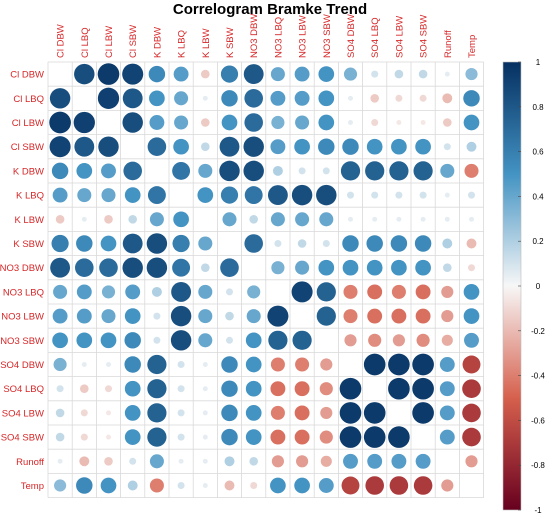  I want to click on column-label: Cl LBW, so click(109, 42).